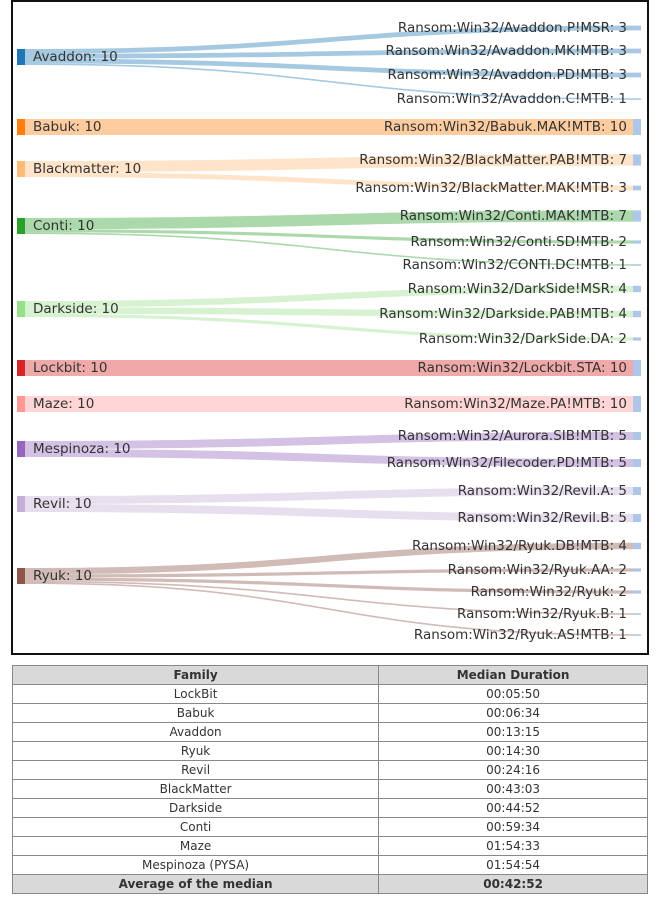  I want to click on table-row: Avaddon 00:13:15, so click(329, 732).